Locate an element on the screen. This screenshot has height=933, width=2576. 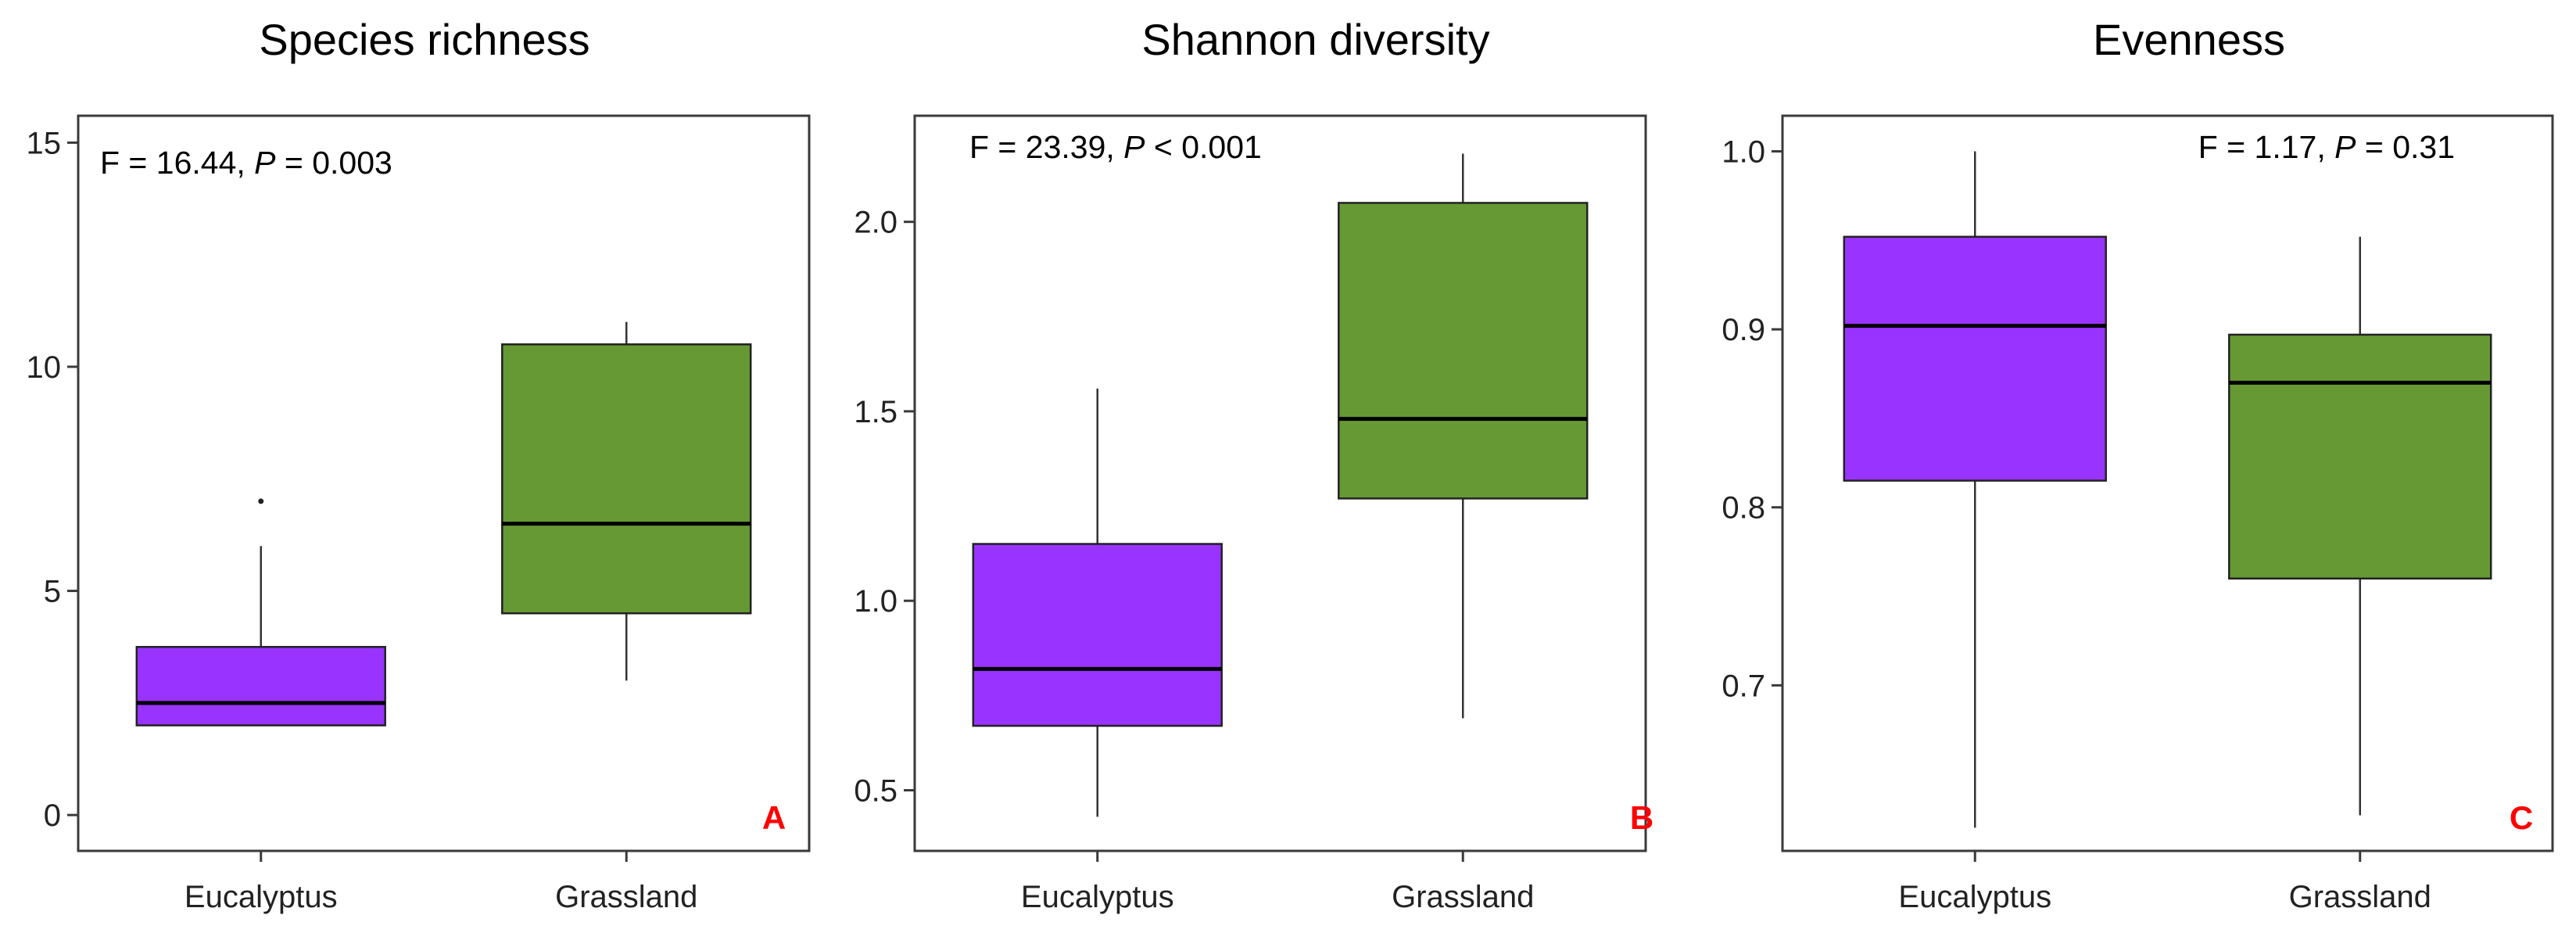
stat-suffix: = 0.003 is located at coordinates (334, 163).